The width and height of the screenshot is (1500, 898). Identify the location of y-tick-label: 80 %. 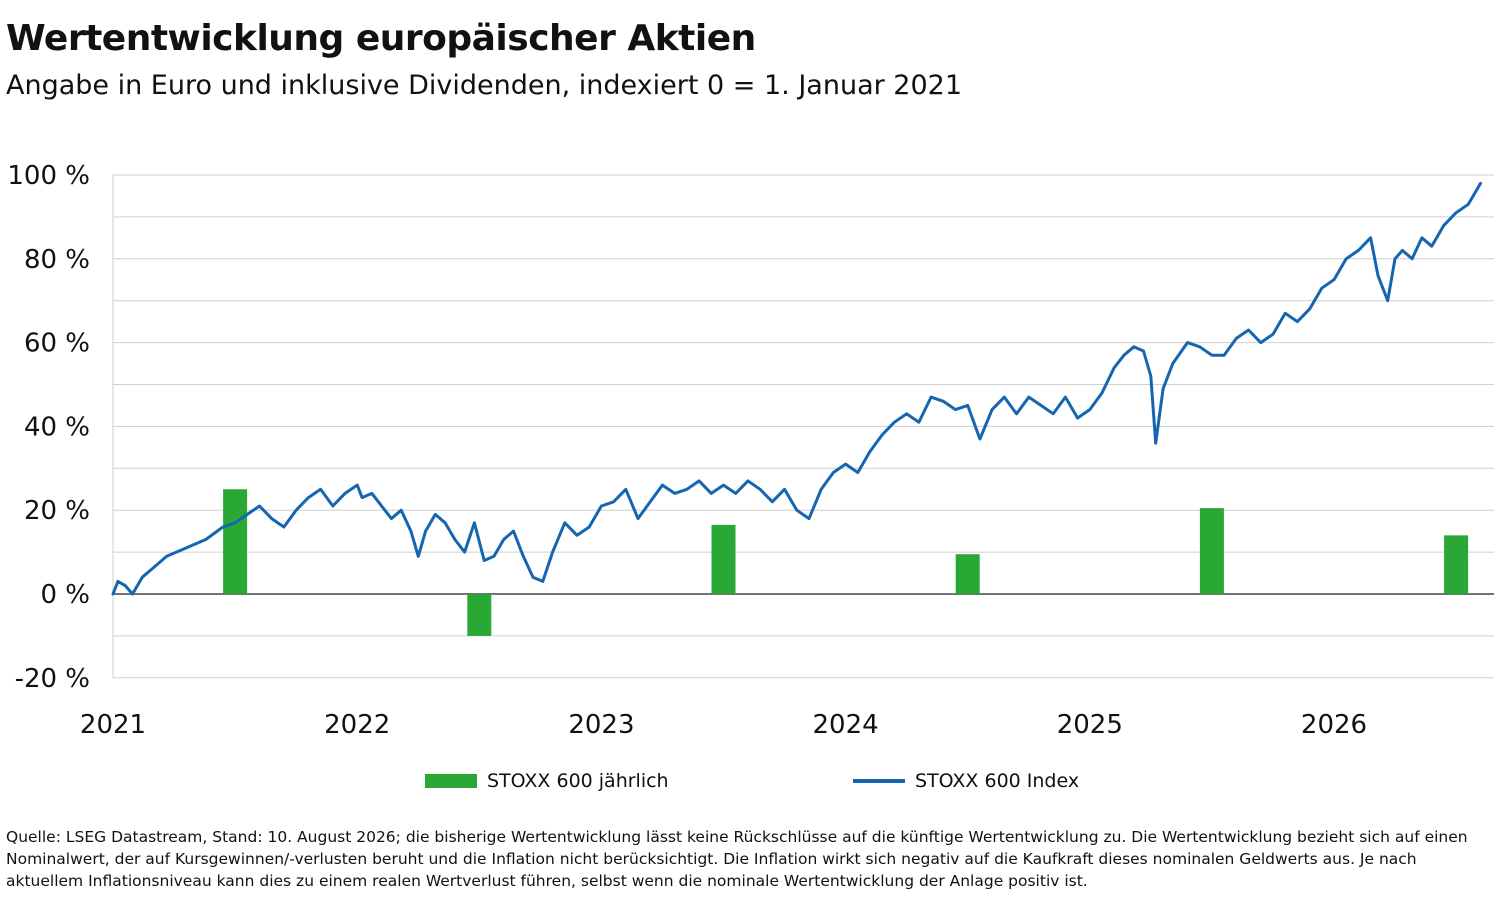
(57, 260).